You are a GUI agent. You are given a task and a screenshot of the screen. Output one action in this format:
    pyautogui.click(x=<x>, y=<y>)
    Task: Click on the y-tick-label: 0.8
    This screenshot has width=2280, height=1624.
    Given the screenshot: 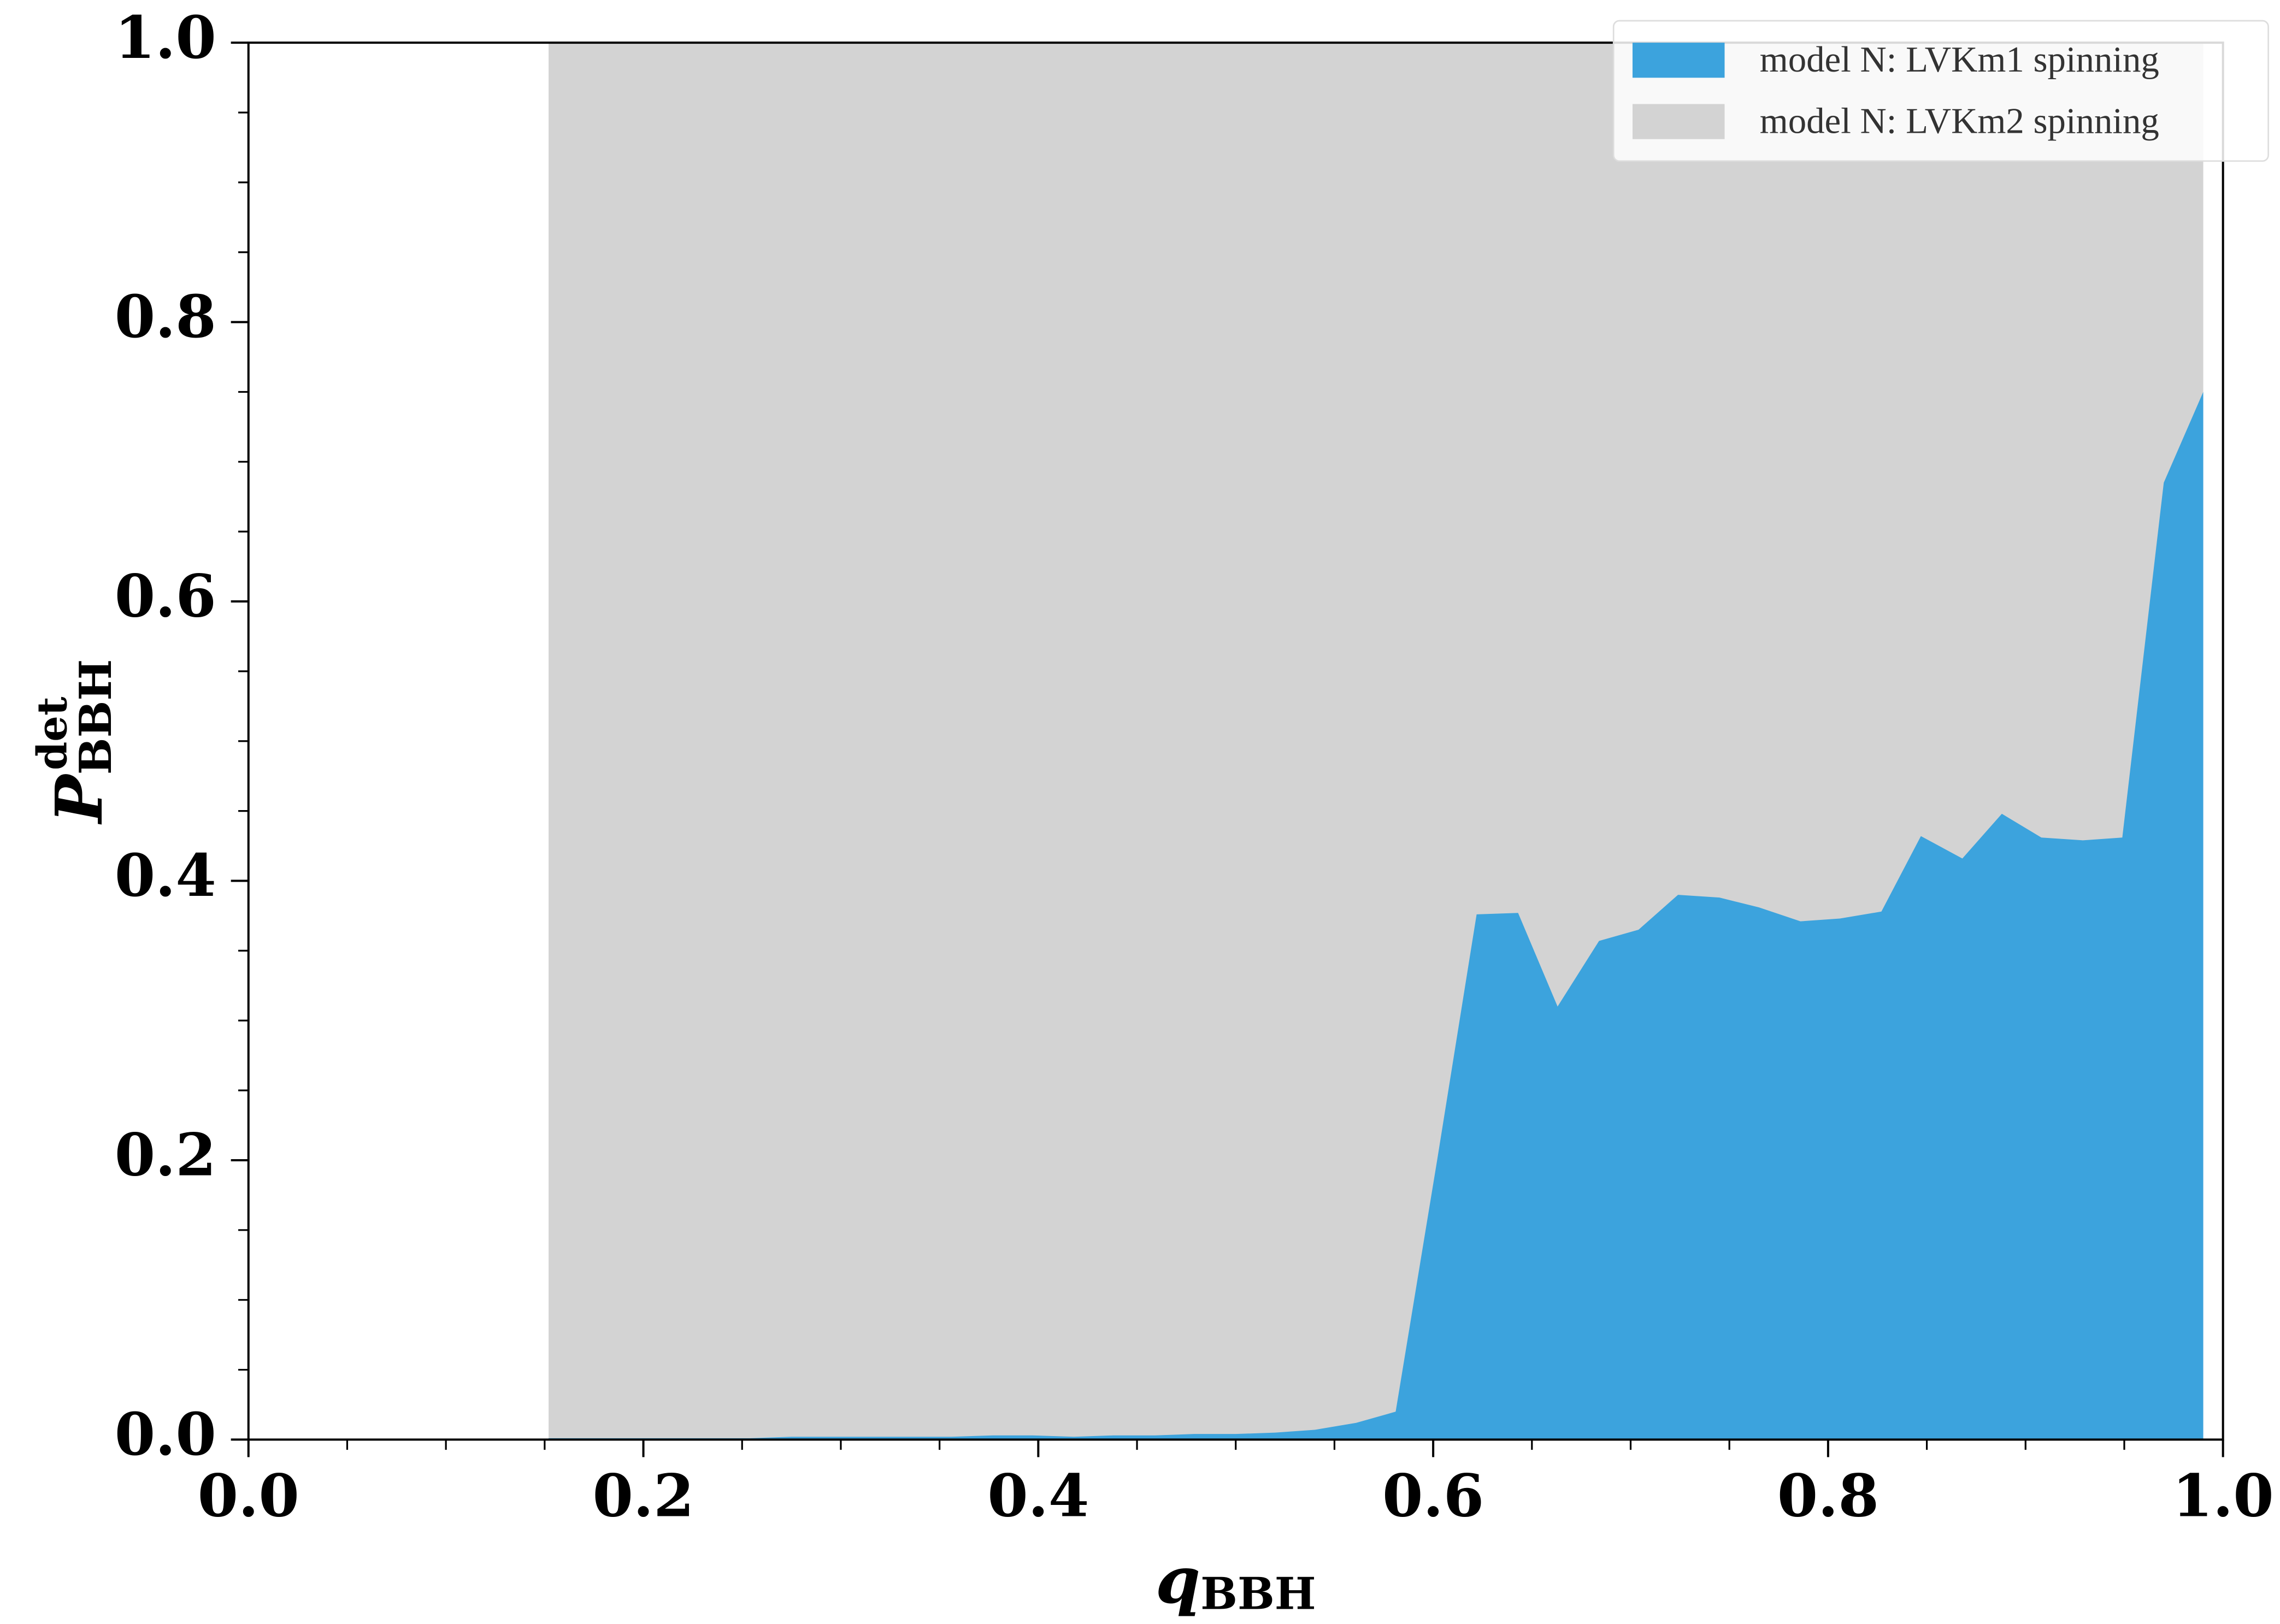 What is the action you would take?
    pyautogui.click(x=166, y=317)
    